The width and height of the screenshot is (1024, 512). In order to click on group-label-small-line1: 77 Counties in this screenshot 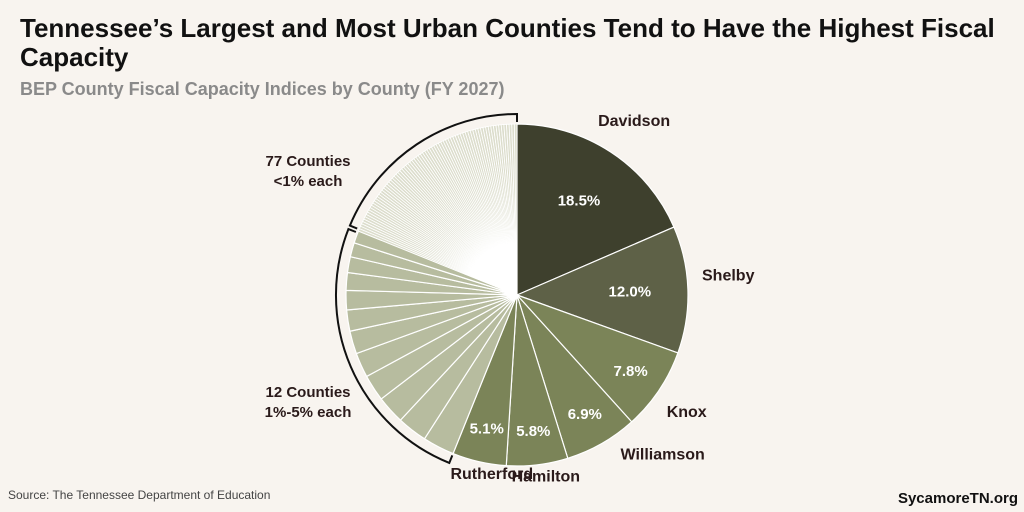, I will do `click(307, 161)`.